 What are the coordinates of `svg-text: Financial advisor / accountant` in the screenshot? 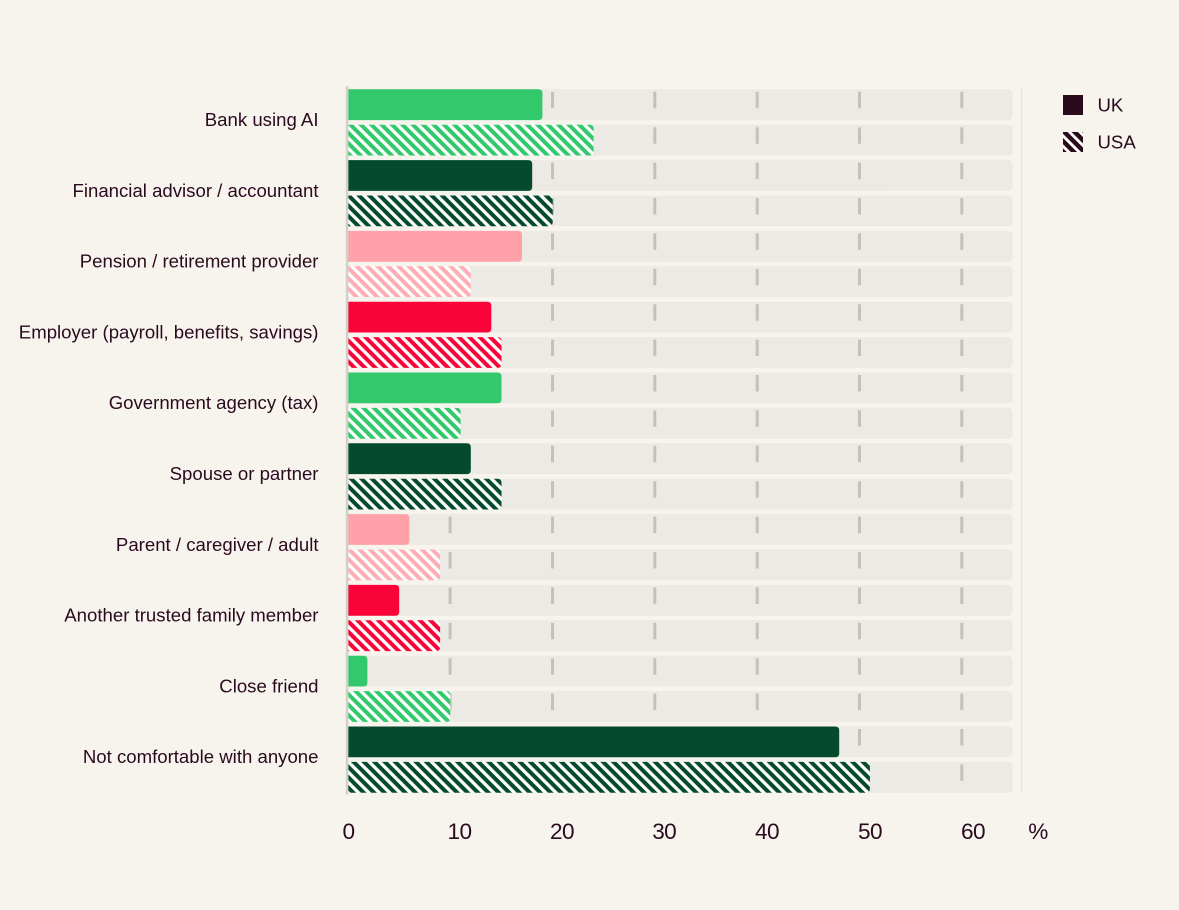 It's located at (196, 190).